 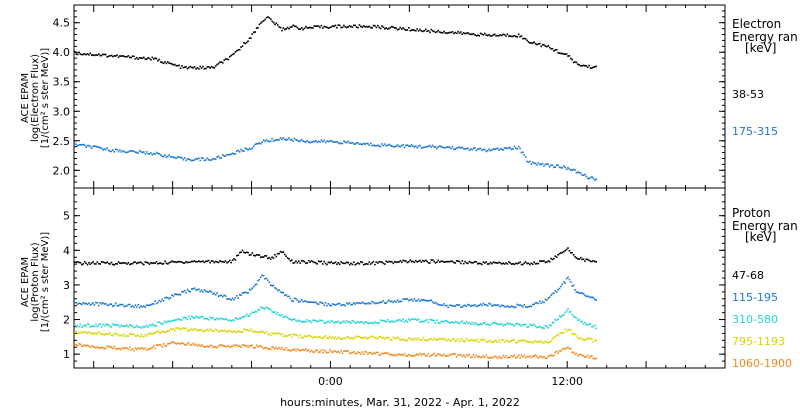 What do you see at coordinates (45, 98) in the screenshot?
I see `electron-ylabel-line-3: [1/(cm² s ster MeV)]` at bounding box center [45, 98].